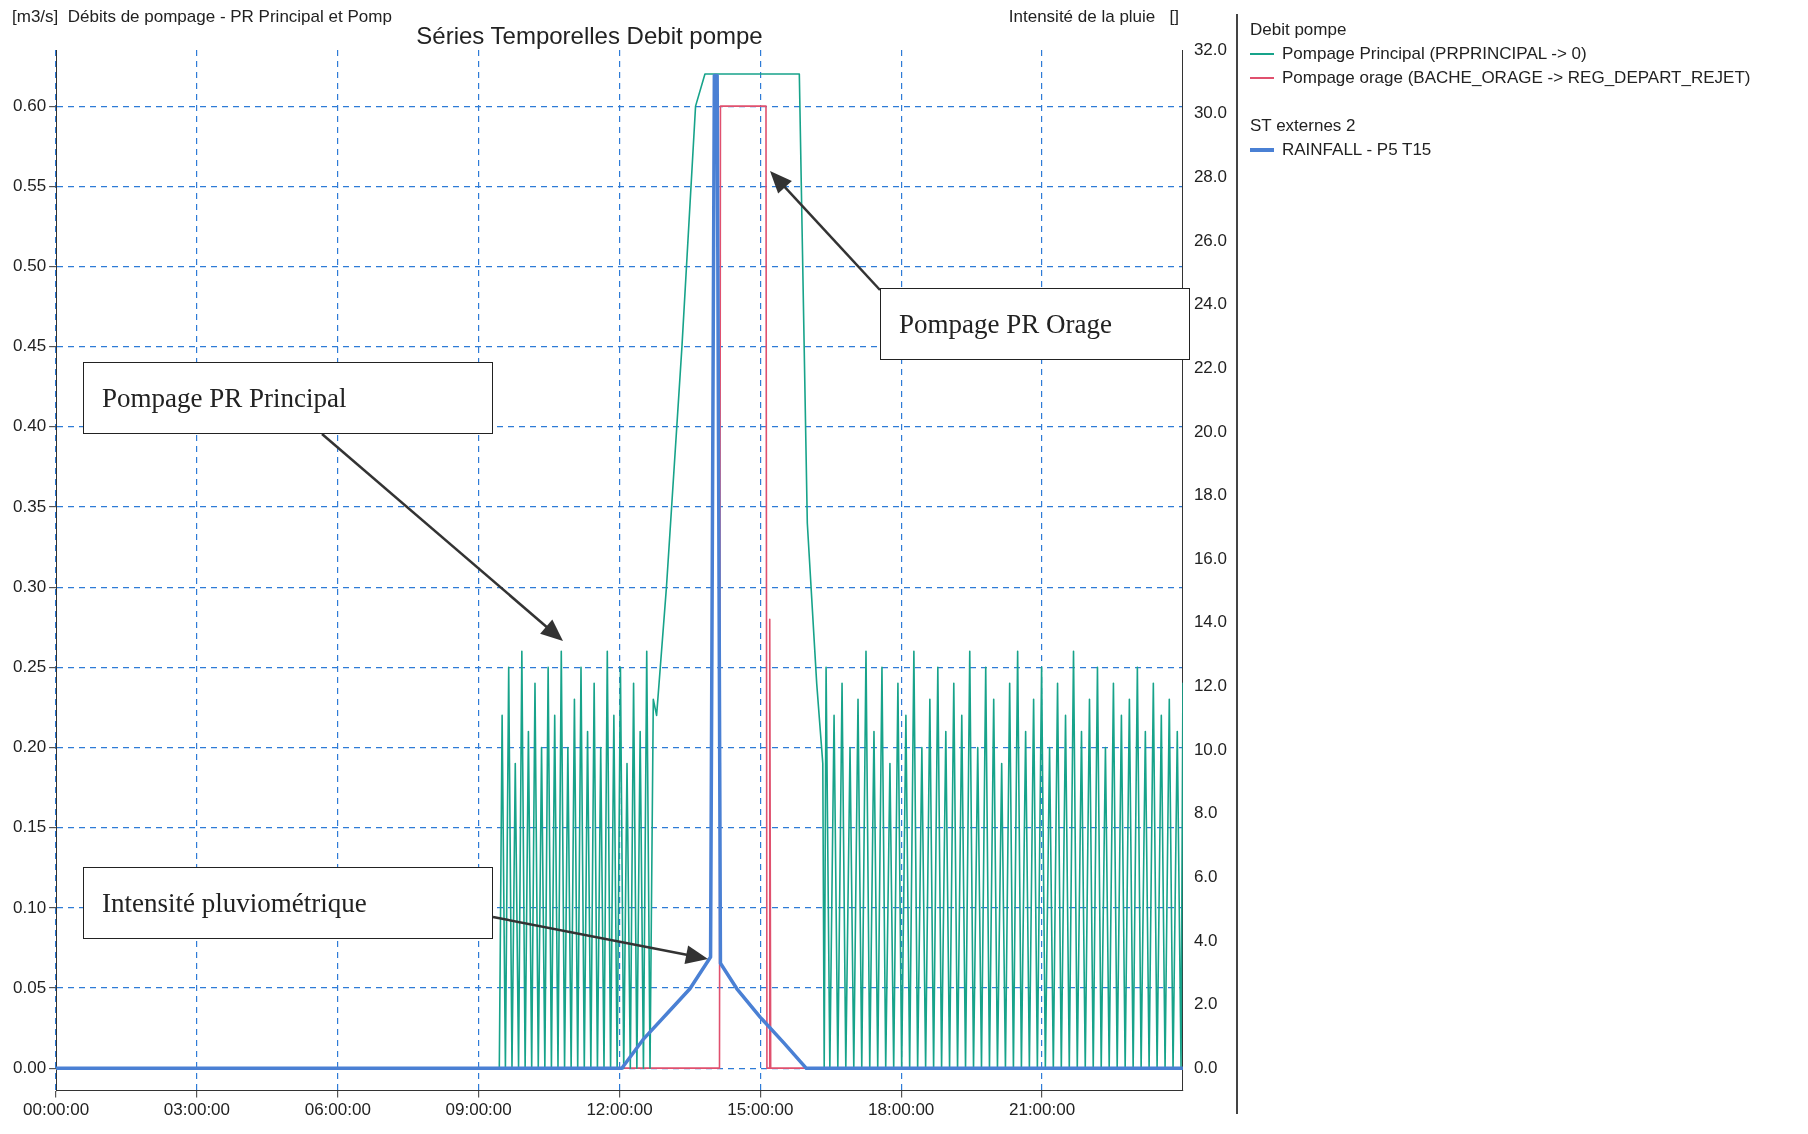 The width and height of the screenshot is (1808, 1134). Describe the element at coordinates (478, 1110) in the screenshot. I see `x-tick-label: 09:00:00` at that location.